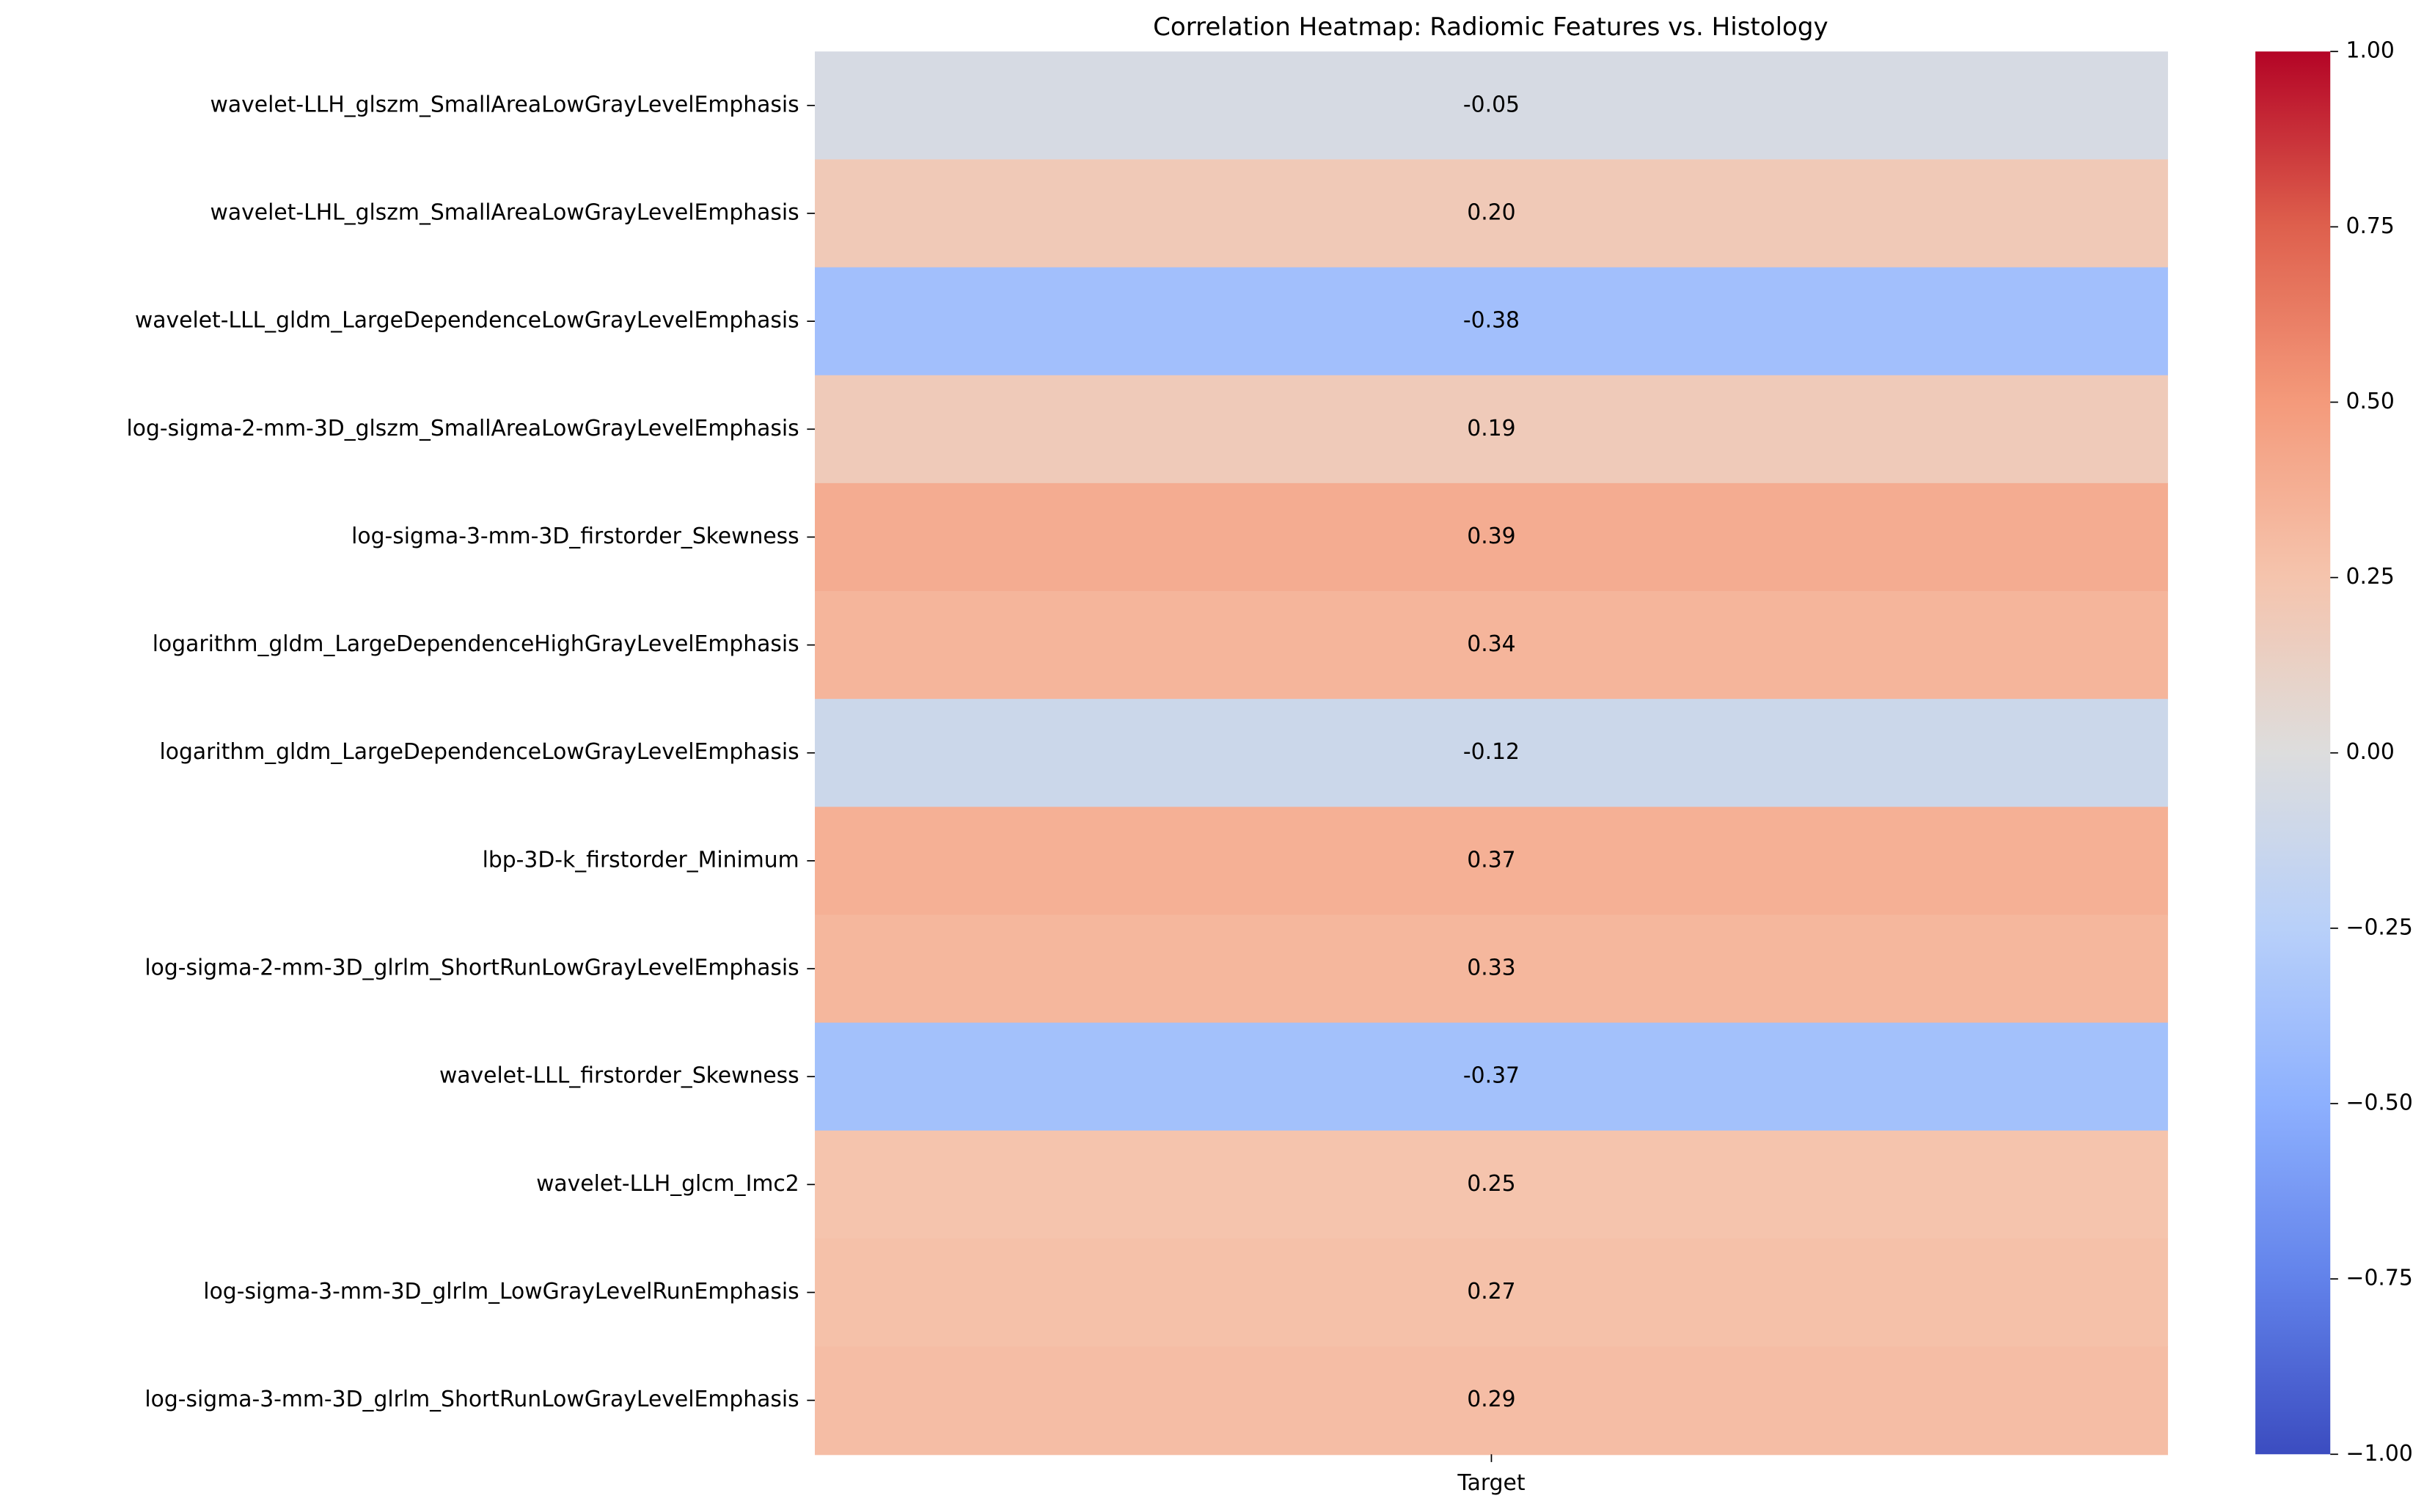 The height and width of the screenshot is (1512, 2435). I want to click on cell-label: -0.37, so click(1491, 1076).